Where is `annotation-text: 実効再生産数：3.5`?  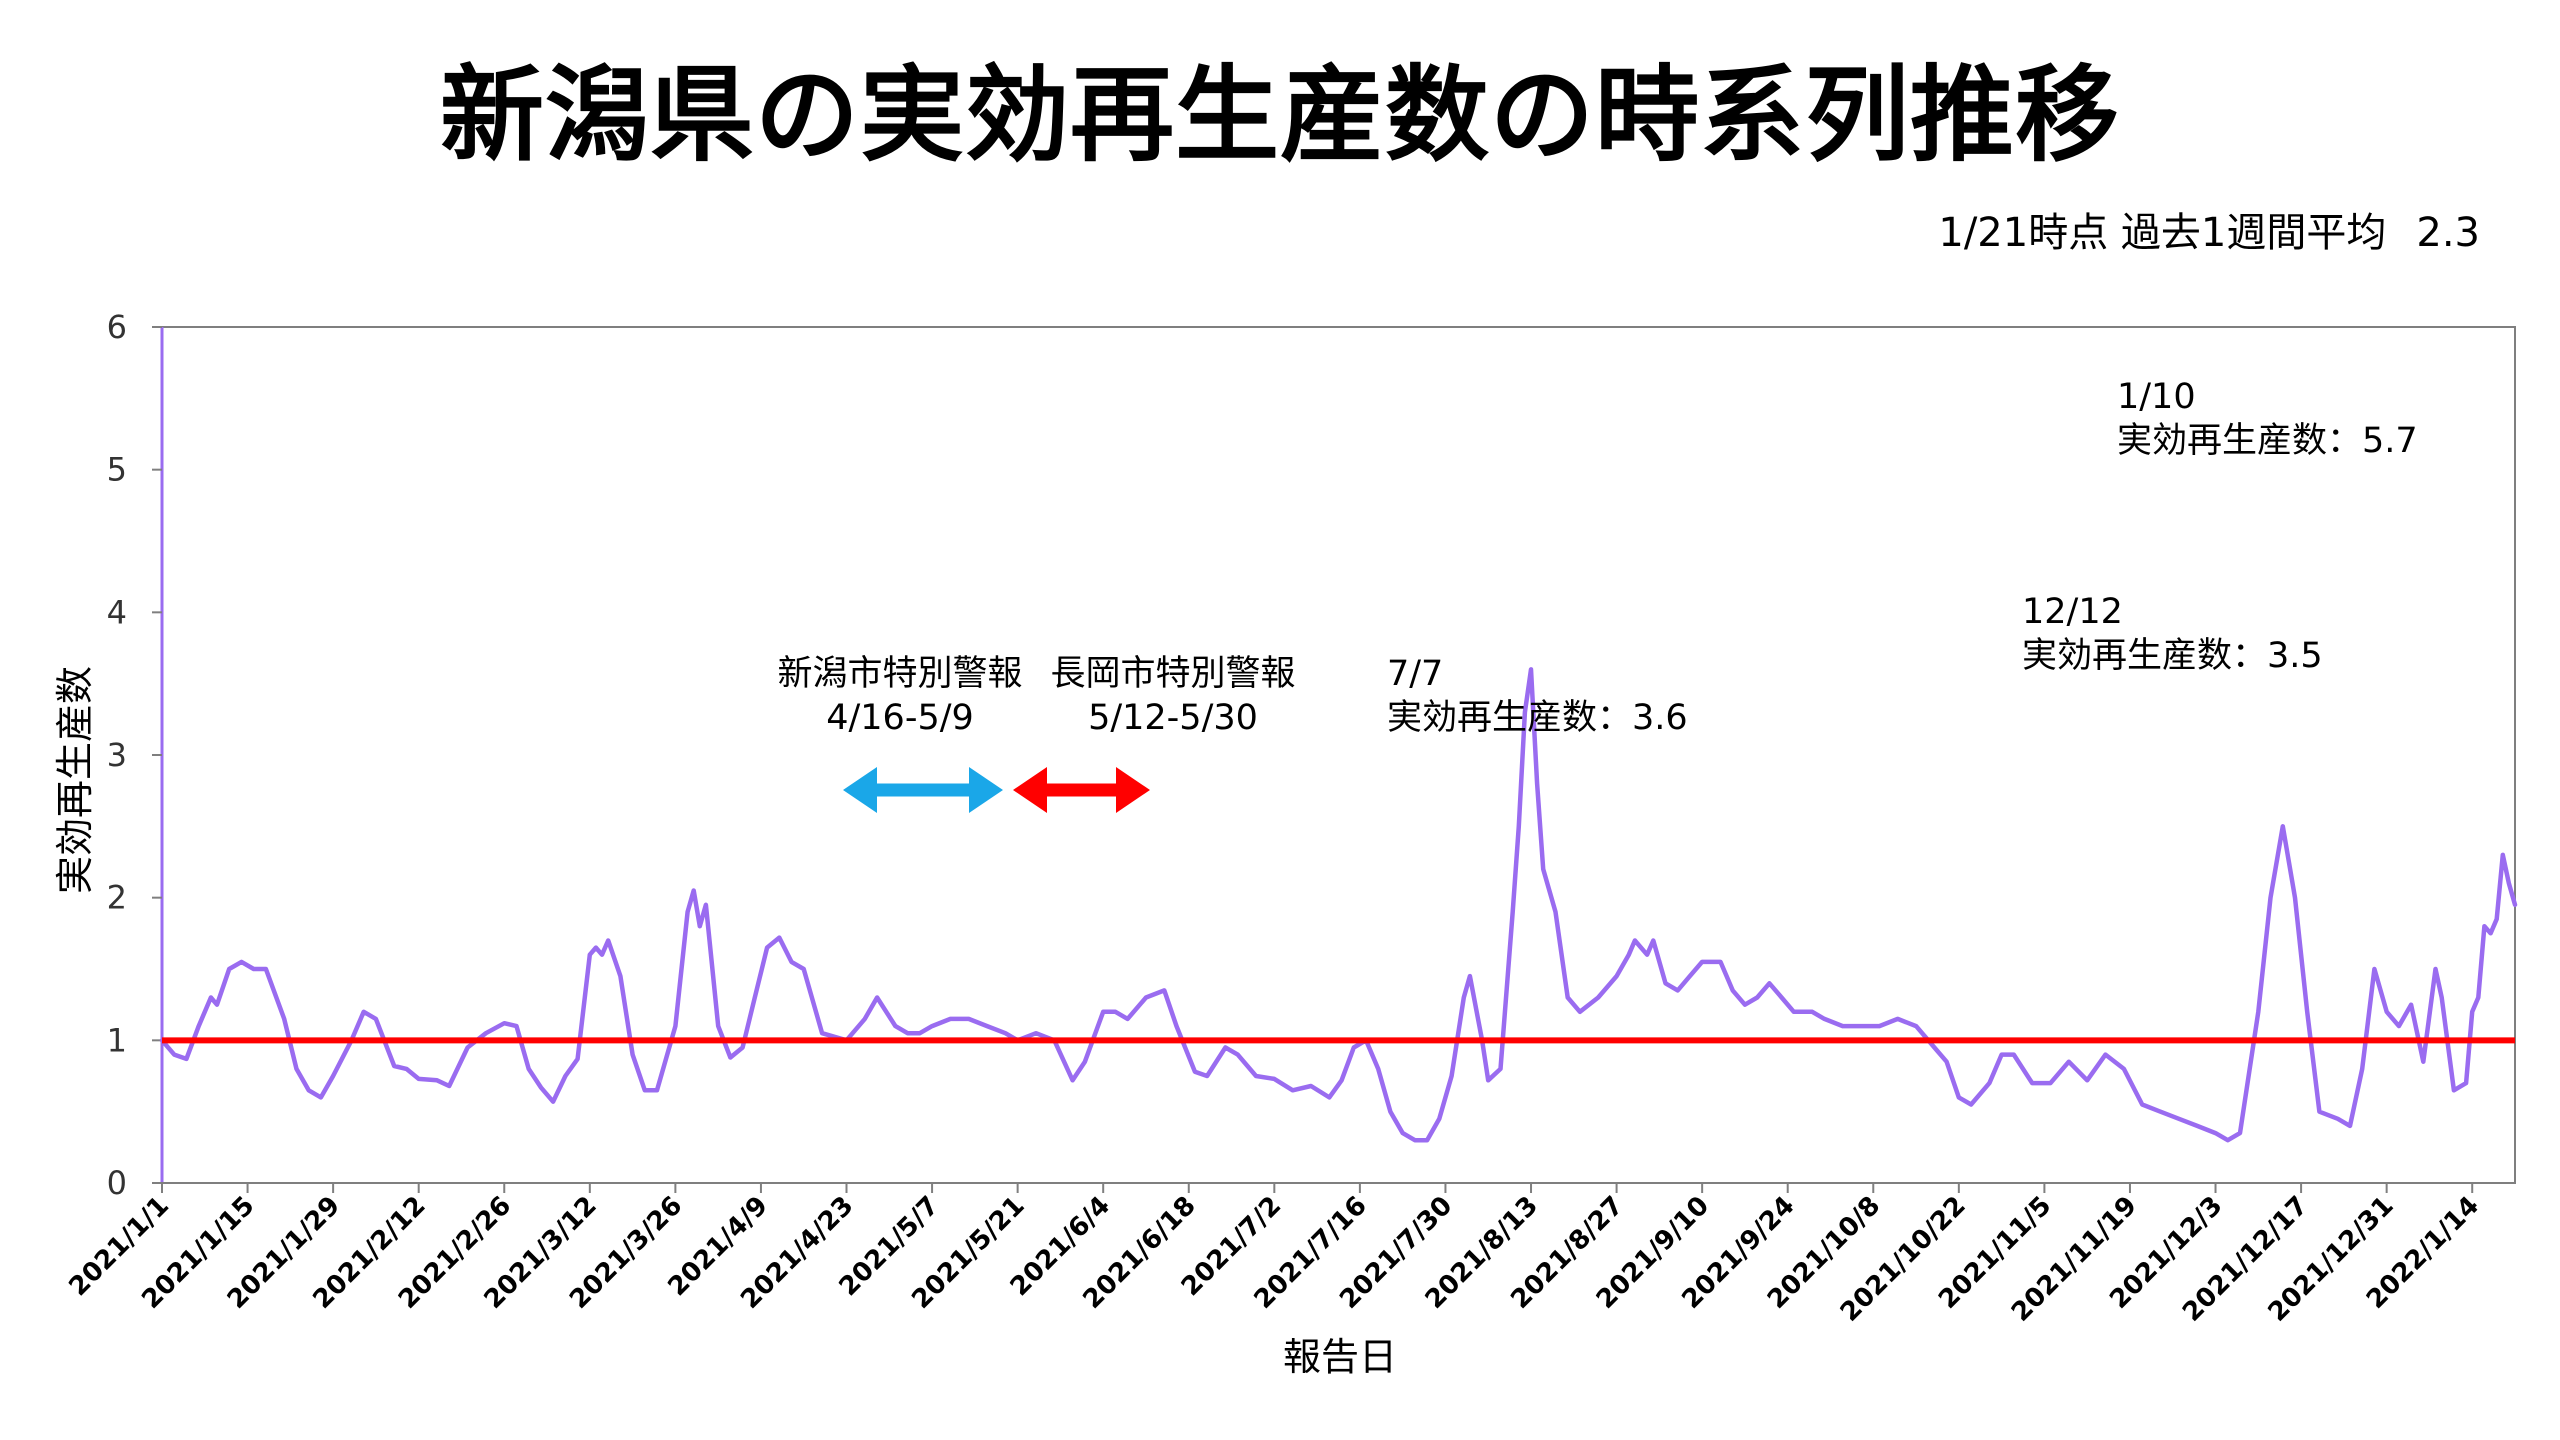 annotation-text: 実効再生産数：3.5 is located at coordinates (2172, 656).